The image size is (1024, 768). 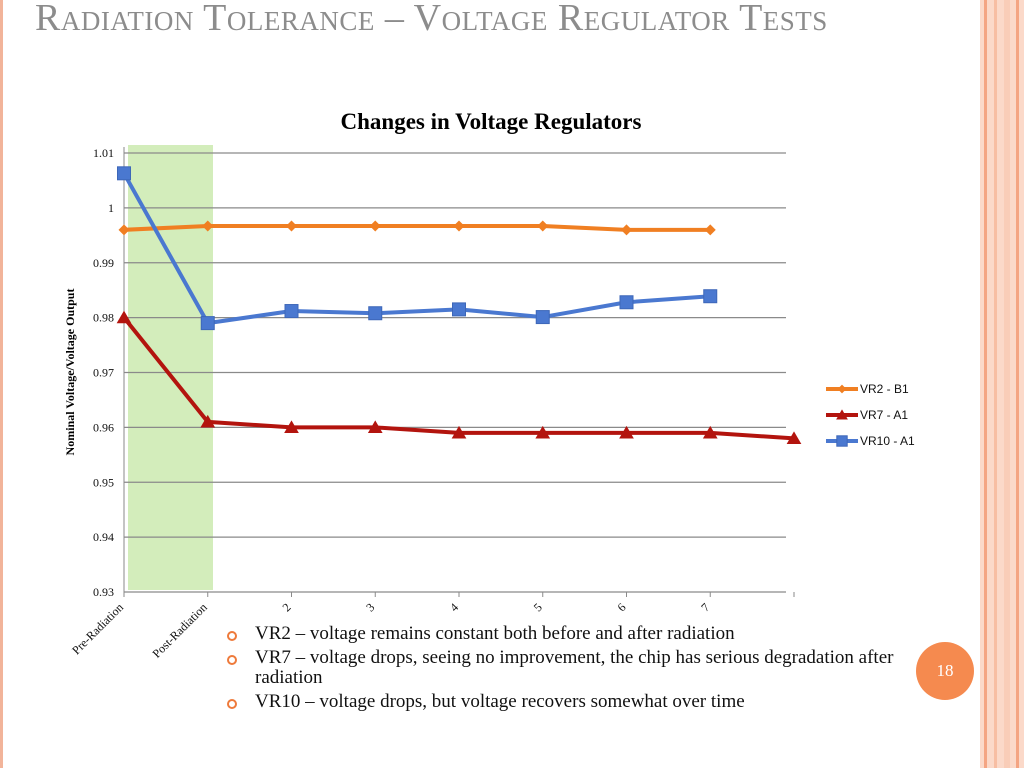 What do you see at coordinates (97, 628) in the screenshot?
I see `x-tick-label: Pre-Radiation` at bounding box center [97, 628].